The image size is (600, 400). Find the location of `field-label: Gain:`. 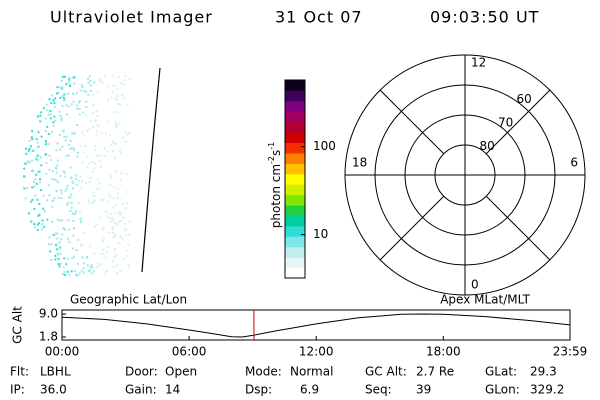

field-label: Gain: is located at coordinates (141, 390).